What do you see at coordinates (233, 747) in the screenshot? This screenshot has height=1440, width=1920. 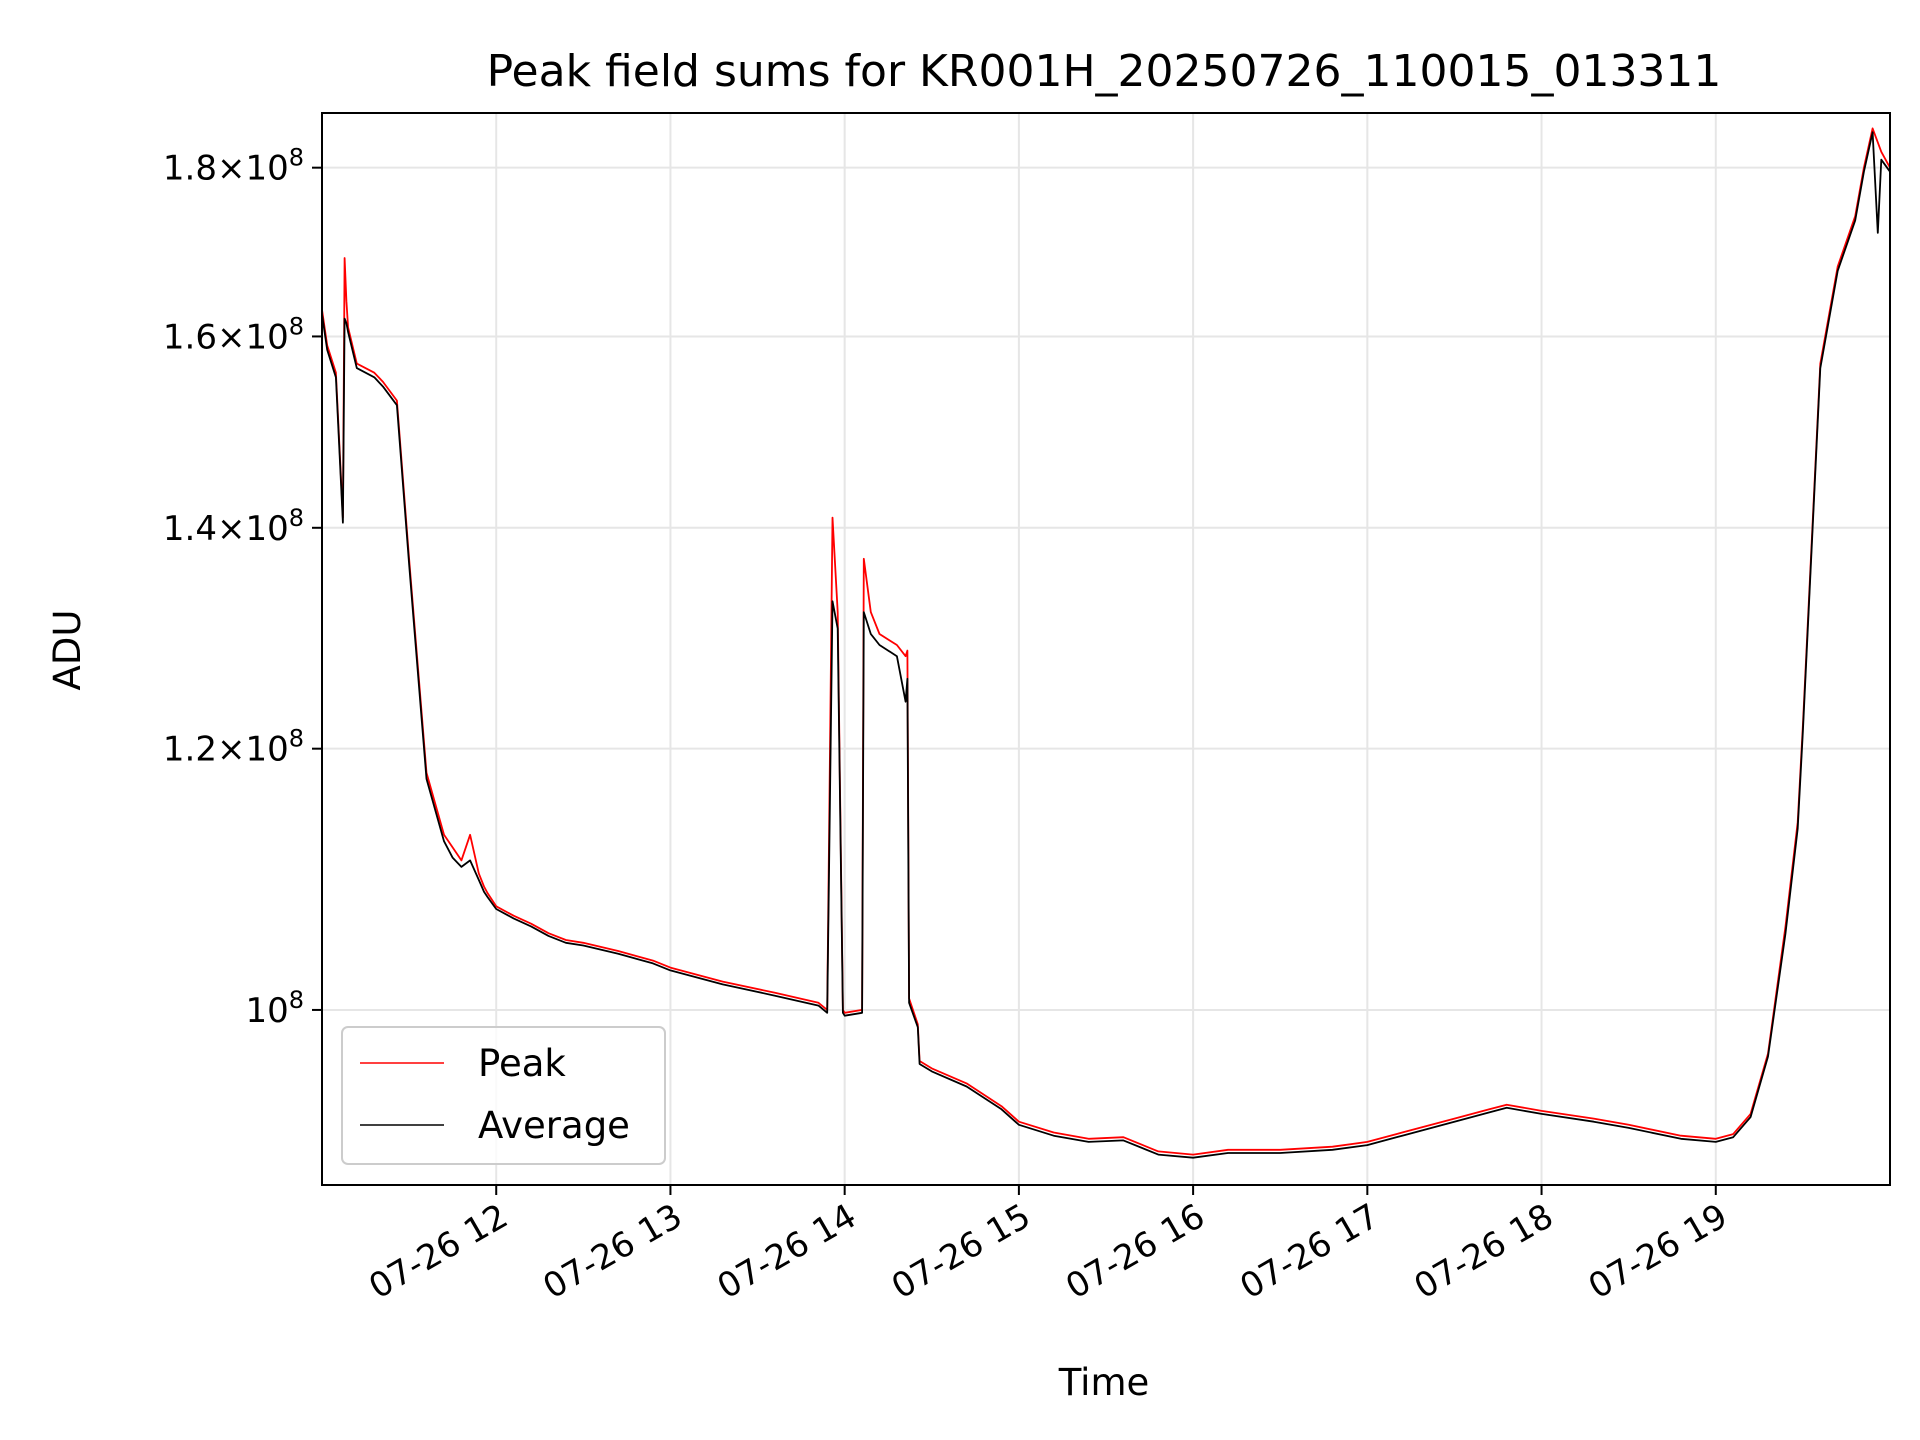 I see `y-tick-label-1: 1.2×108` at bounding box center [233, 747].